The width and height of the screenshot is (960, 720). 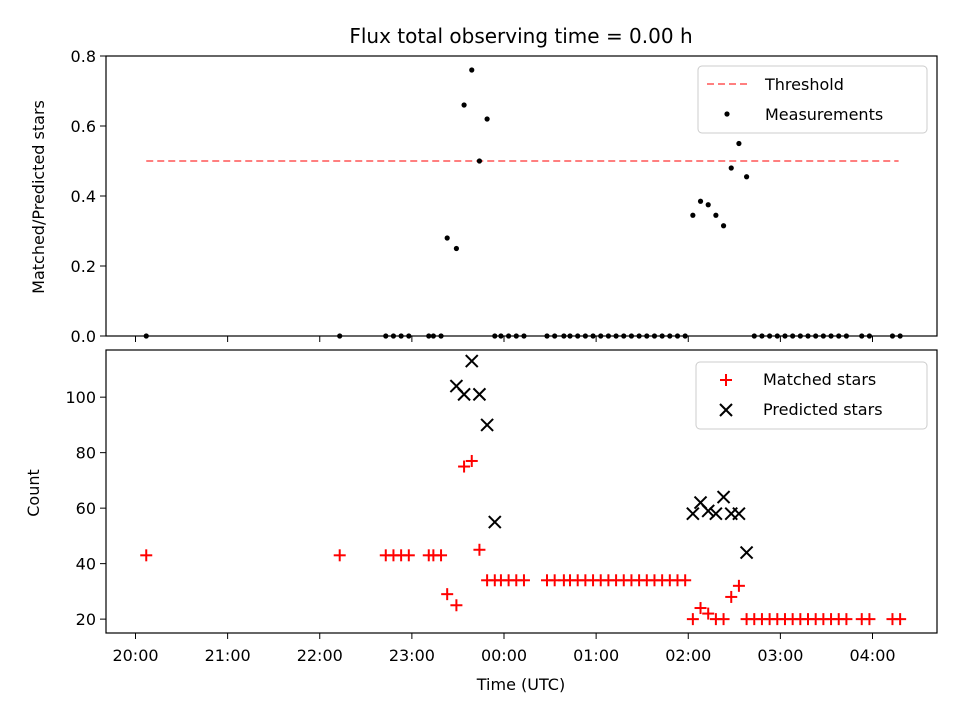 What do you see at coordinates (520, 36) in the screenshot?
I see `chart-title: Flux total observing time = 0.00 h` at bounding box center [520, 36].